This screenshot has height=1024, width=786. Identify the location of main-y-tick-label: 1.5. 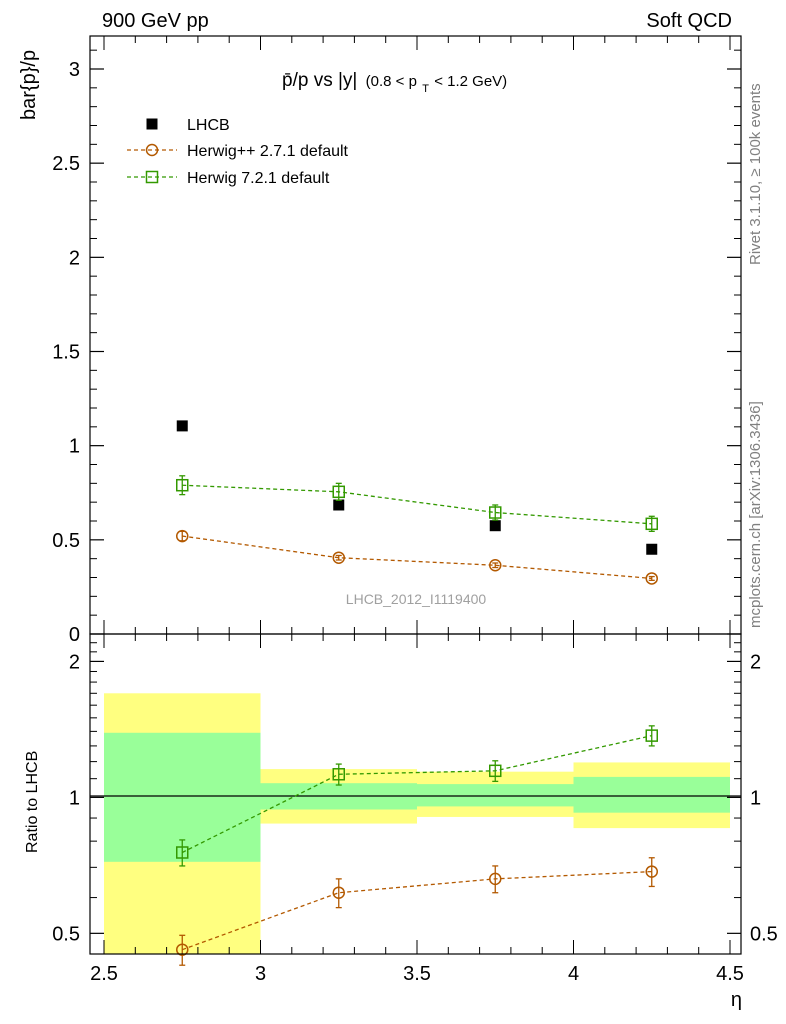
(66, 353).